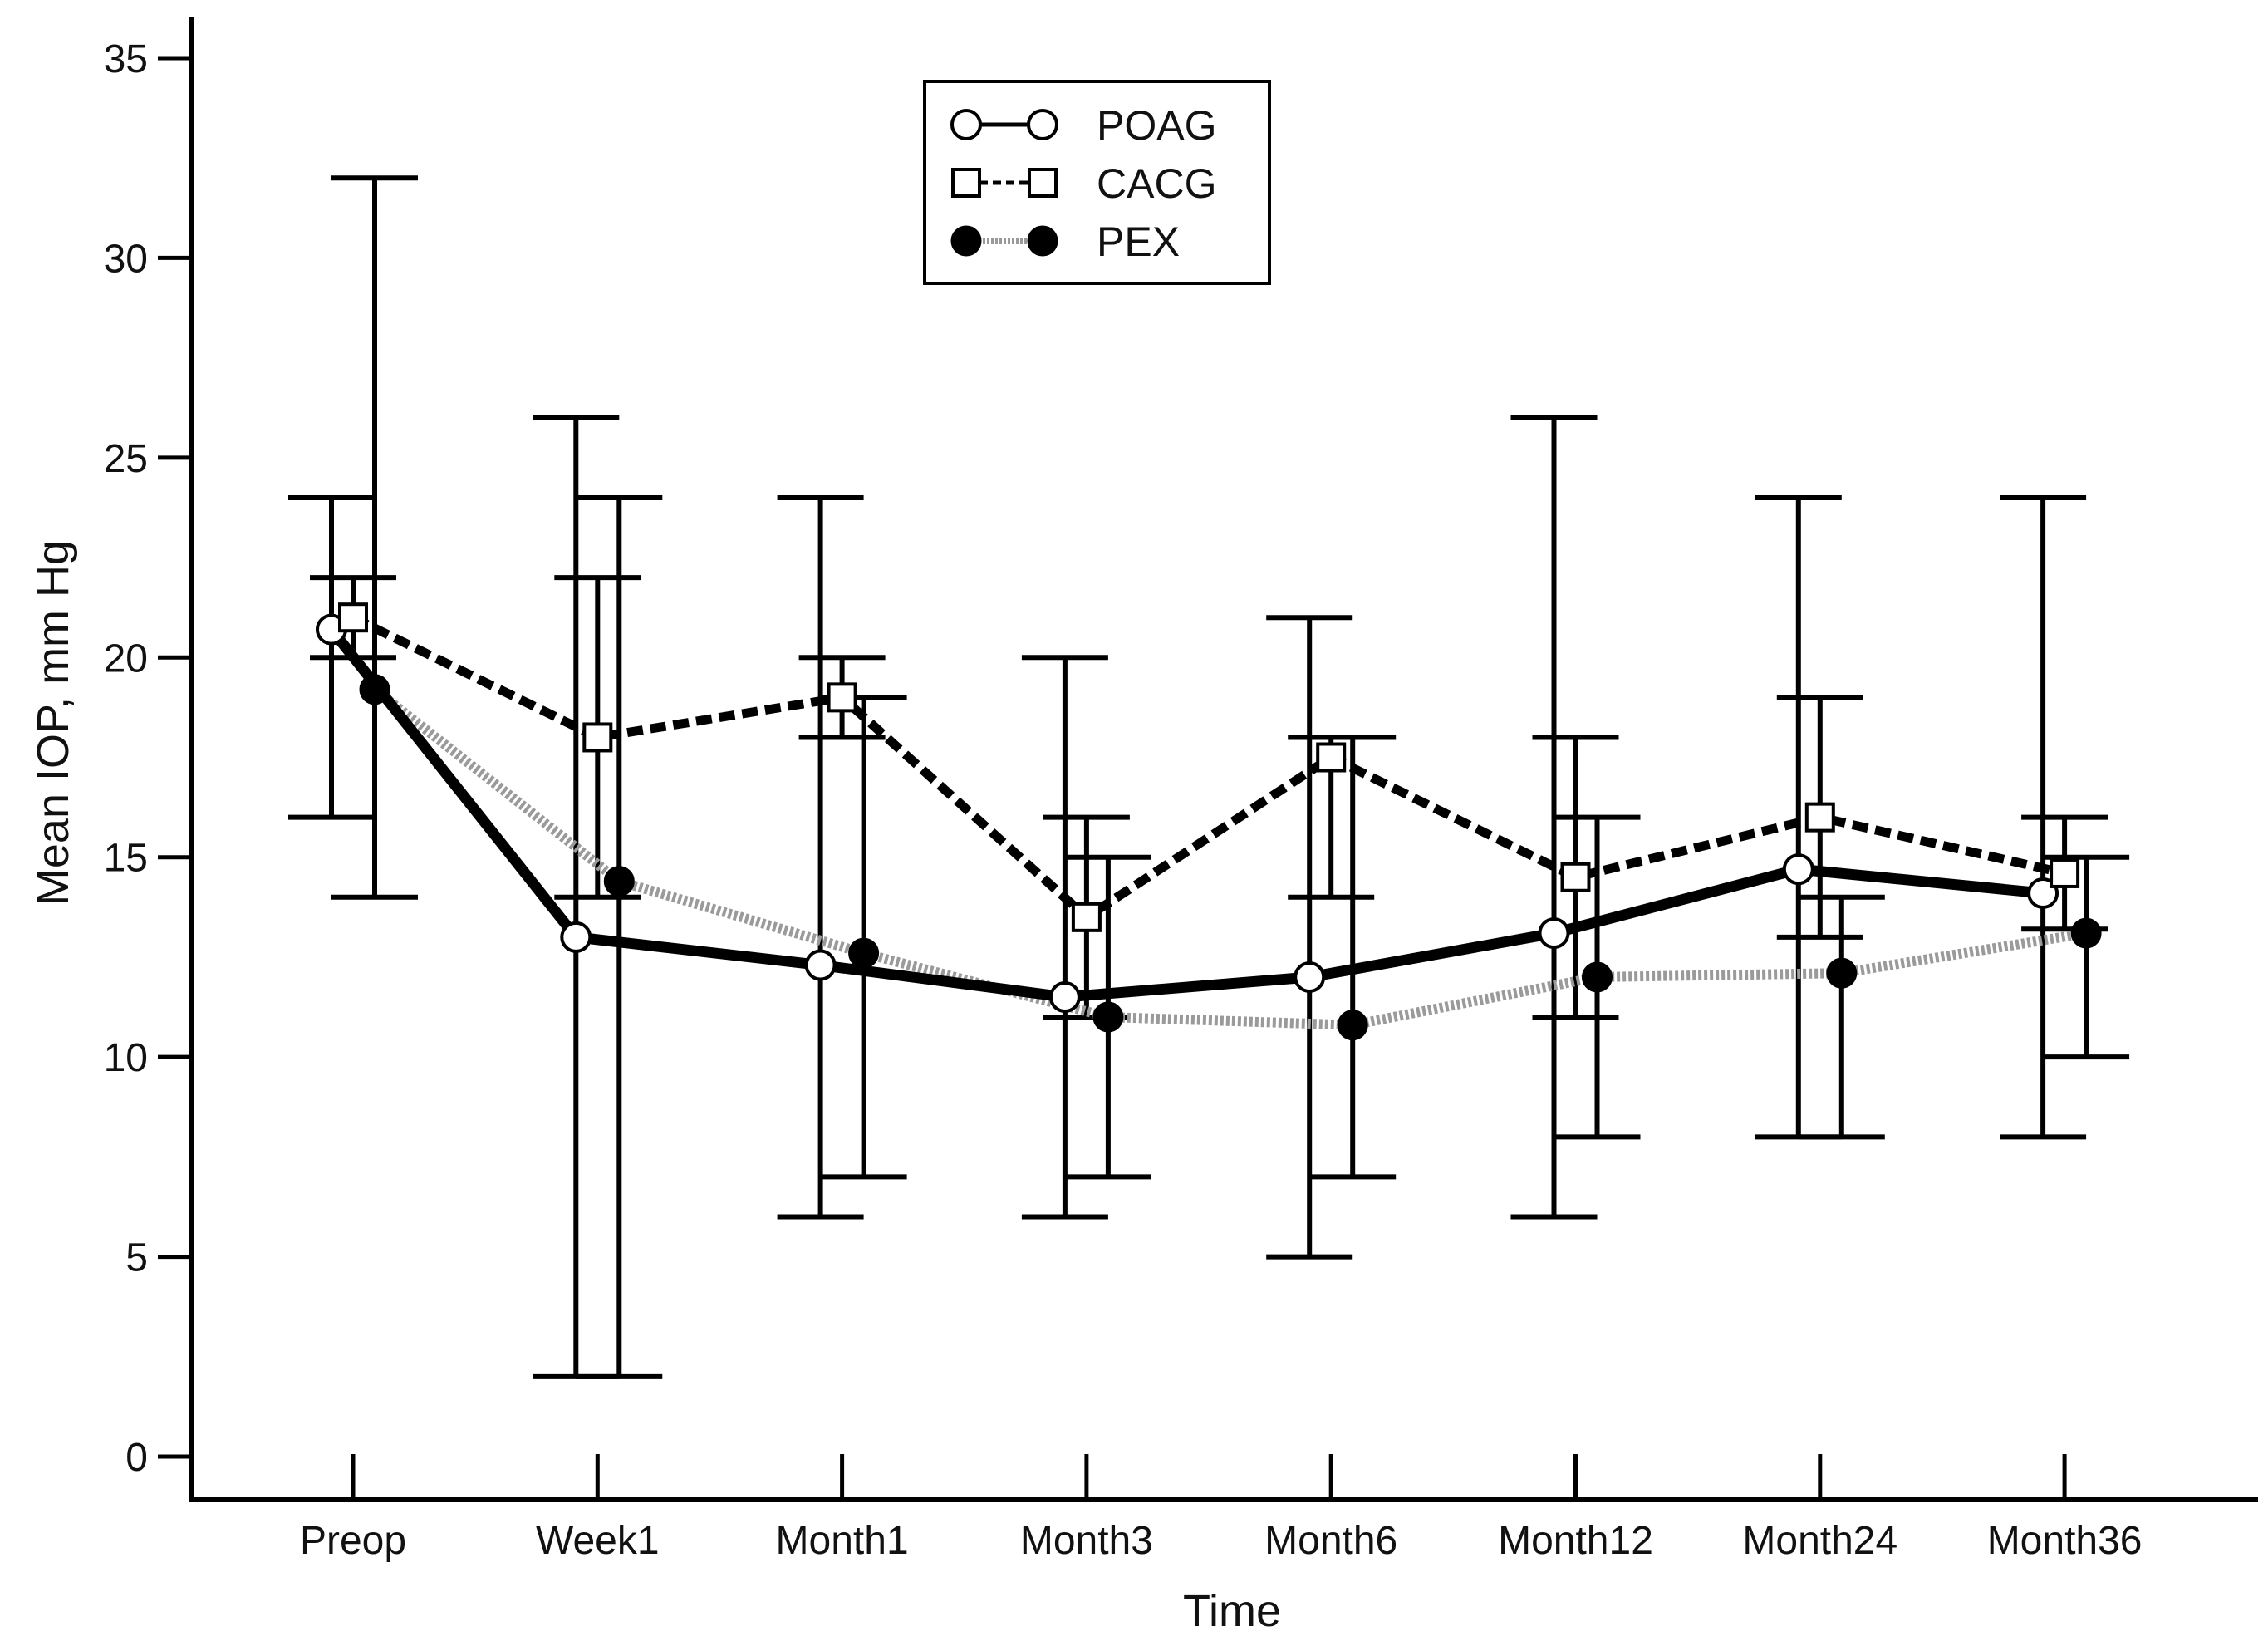 Image resolution: width=2268 pixels, height=1646 pixels. Describe the element at coordinates (126, 1058) in the screenshot. I see `y-tick-label: 10` at that location.